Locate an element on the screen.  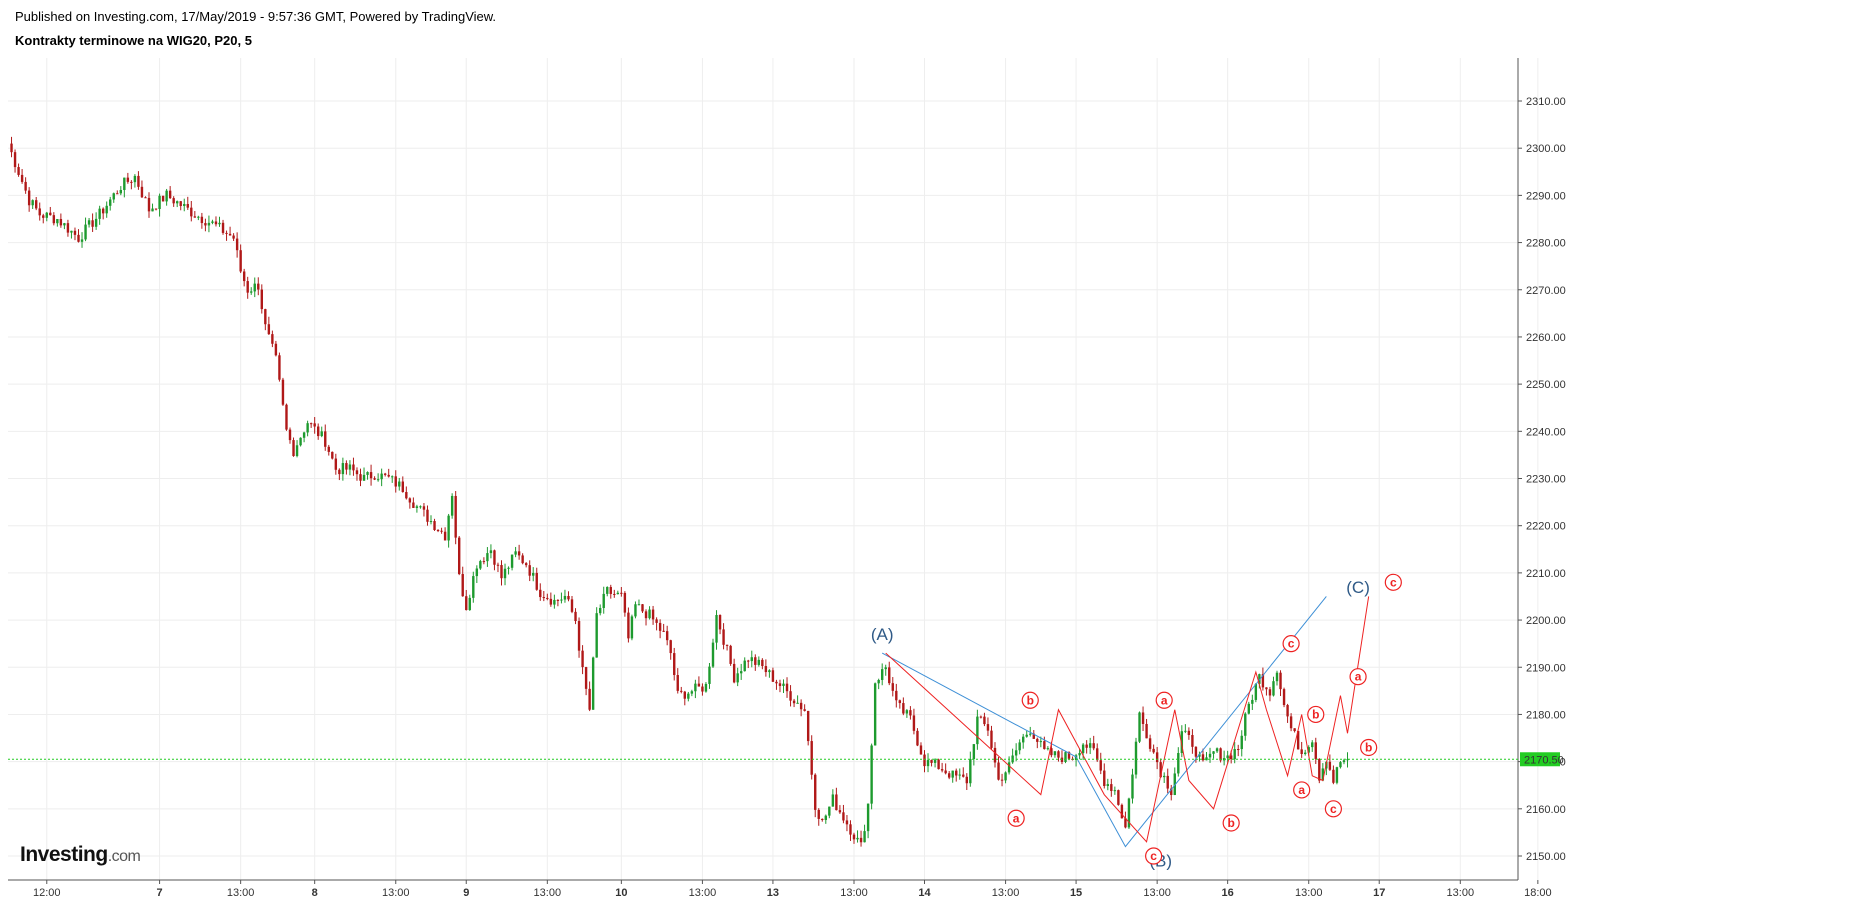
wave-label-circle is located at coordinates (1333, 809).